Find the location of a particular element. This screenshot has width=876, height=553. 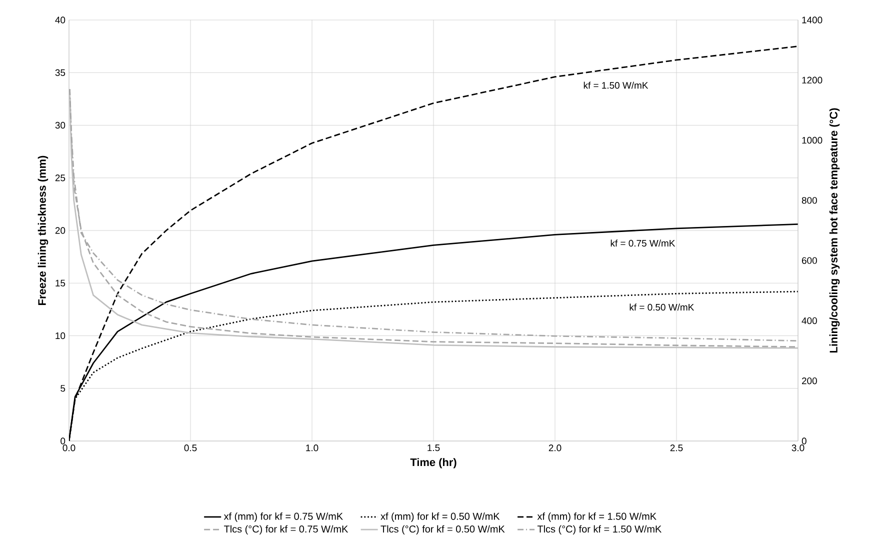

x-tick-label: 0.0 is located at coordinates (69, 448).